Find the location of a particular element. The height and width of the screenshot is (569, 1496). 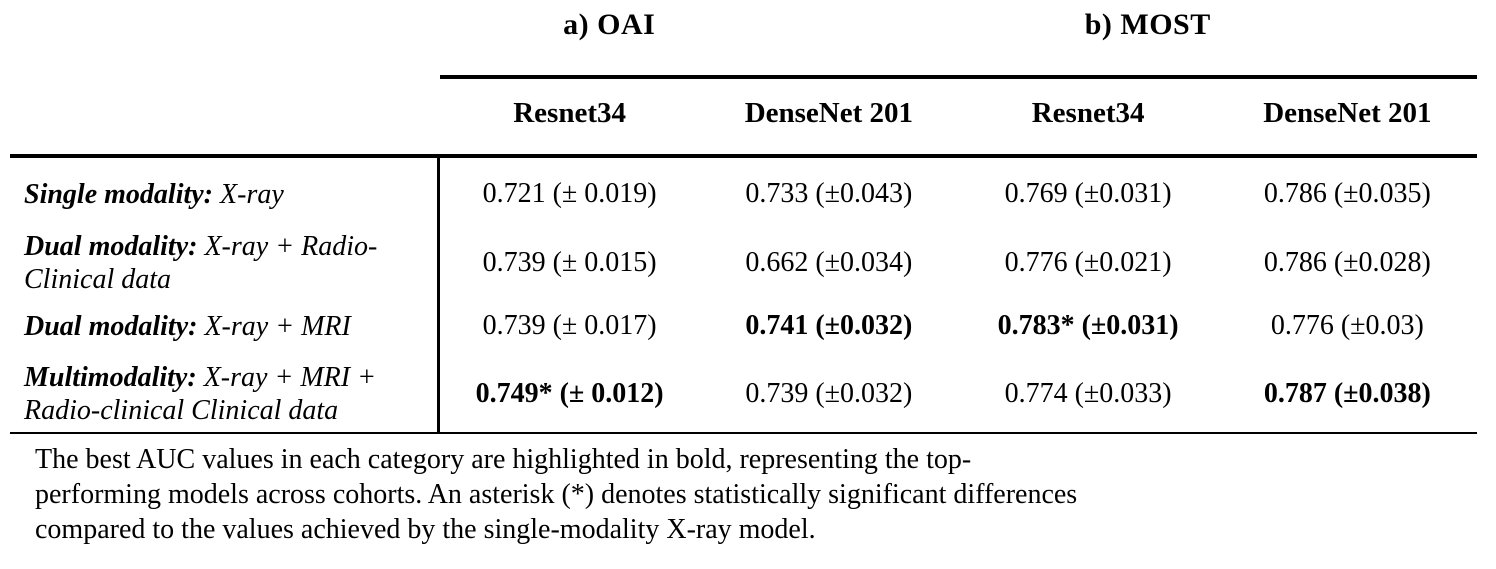

data-cell: 0.787 (±0.038) is located at coordinates (1347, 395).